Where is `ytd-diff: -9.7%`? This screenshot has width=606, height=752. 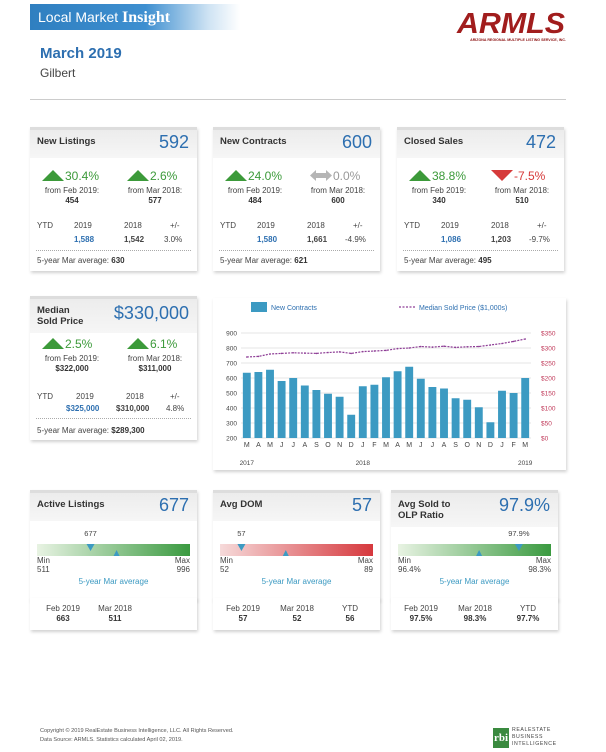 ytd-diff: -9.7% is located at coordinates (539, 239).